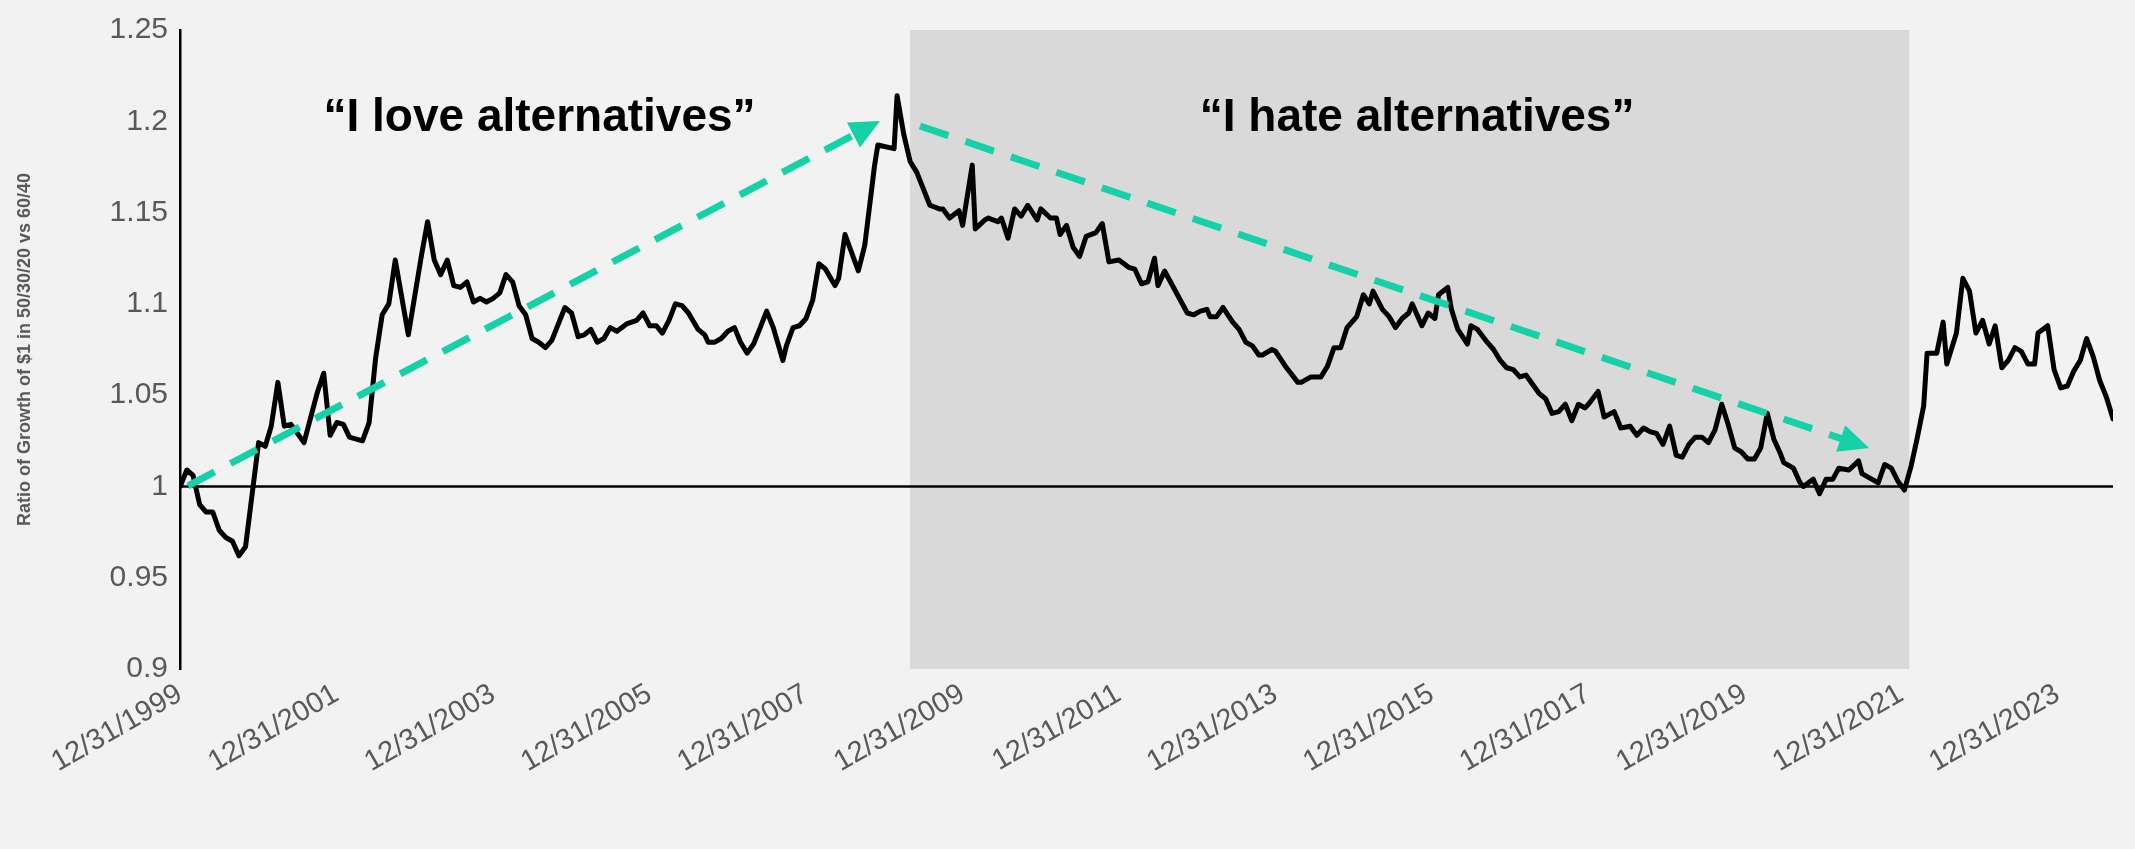 This screenshot has height=849, width=2135. What do you see at coordinates (138, 575) in the screenshot?
I see `y-tick-label: 0.95` at bounding box center [138, 575].